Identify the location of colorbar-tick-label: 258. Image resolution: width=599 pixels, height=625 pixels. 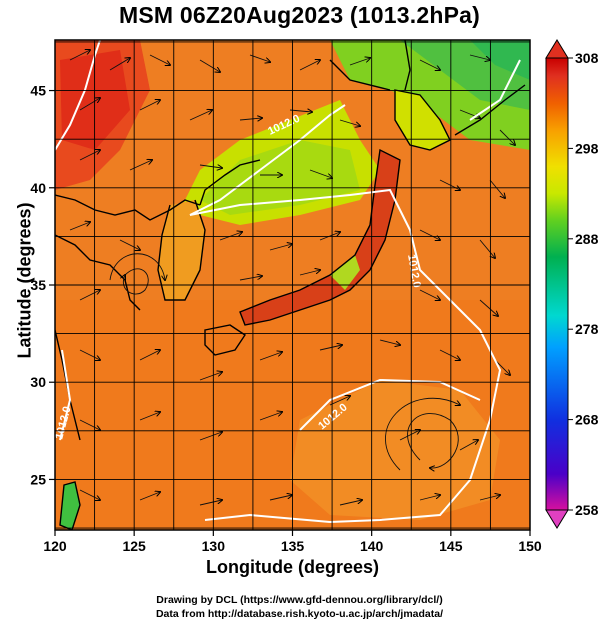
(587, 510).